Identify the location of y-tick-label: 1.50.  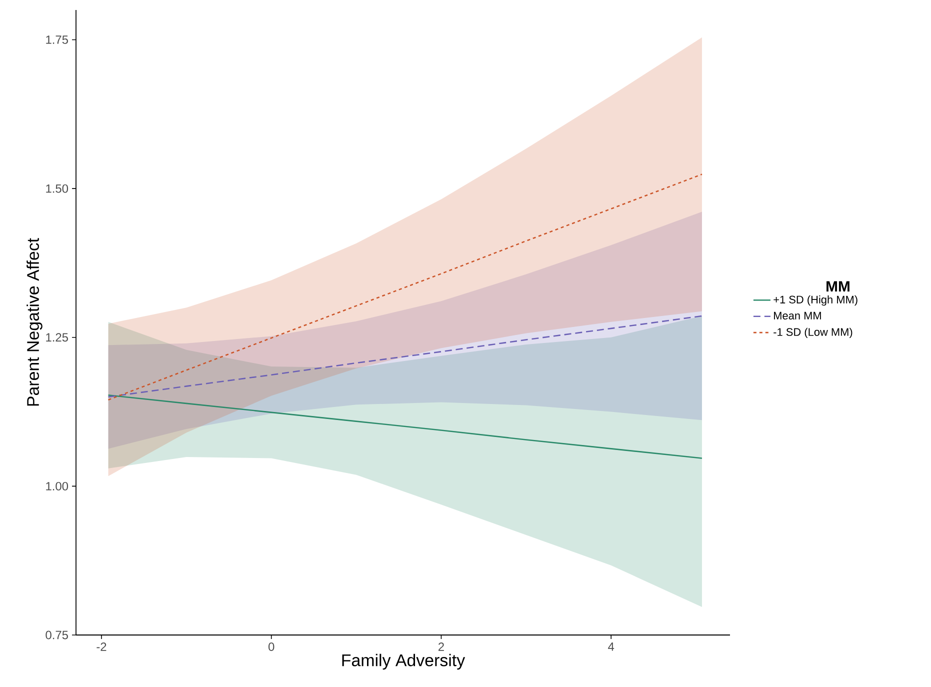
(57, 188).